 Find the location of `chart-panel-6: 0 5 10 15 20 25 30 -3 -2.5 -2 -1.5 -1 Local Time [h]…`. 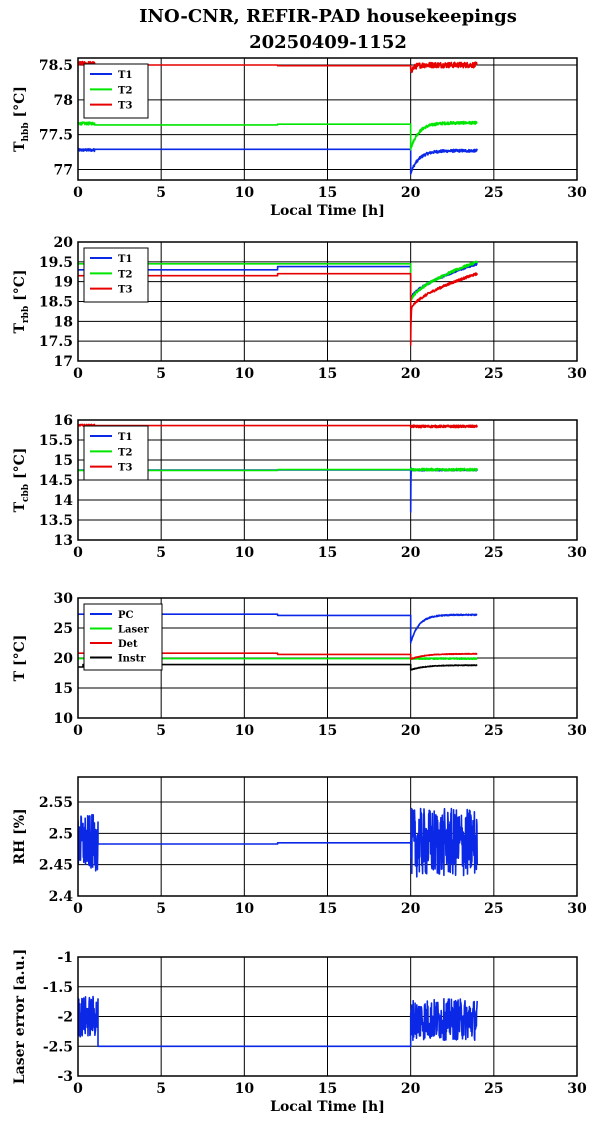

chart-panel-6: 0 5 10 15 20 25 30 -3 -2.5 -2 -1.5 -1 Local Time [h]… is located at coordinates (299, 1032).